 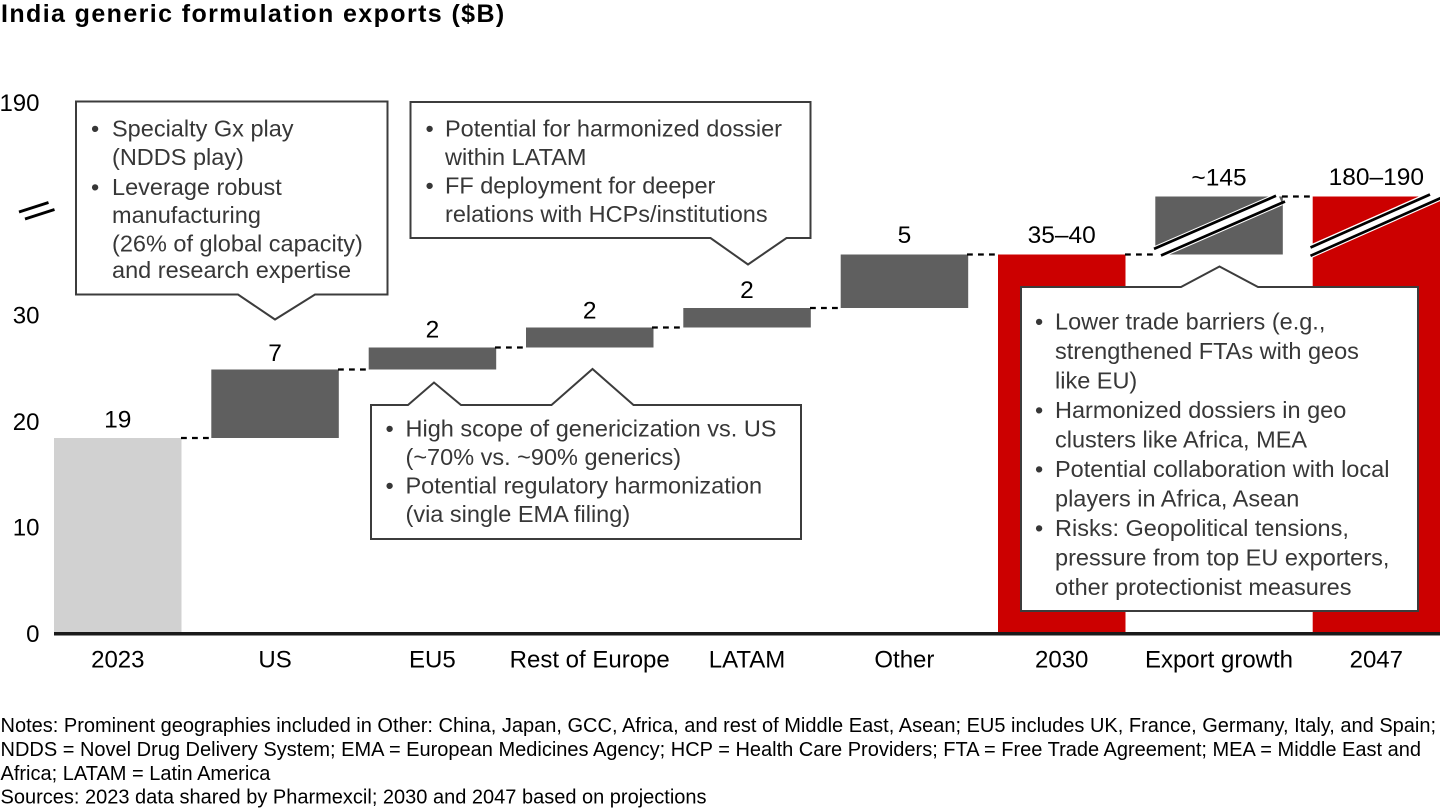 I want to click on svg-text: clusters like Africa, MEA, so click(x=1181, y=440).